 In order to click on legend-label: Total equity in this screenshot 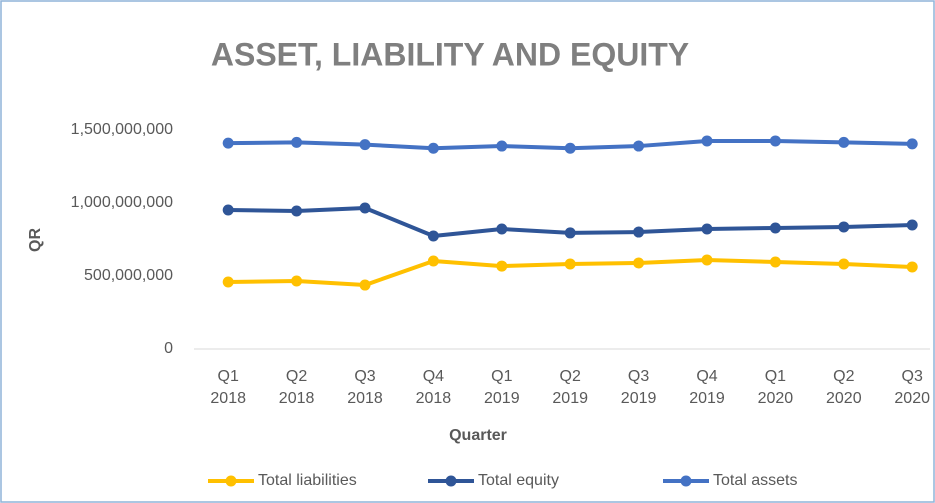, I will do `click(518, 480)`.